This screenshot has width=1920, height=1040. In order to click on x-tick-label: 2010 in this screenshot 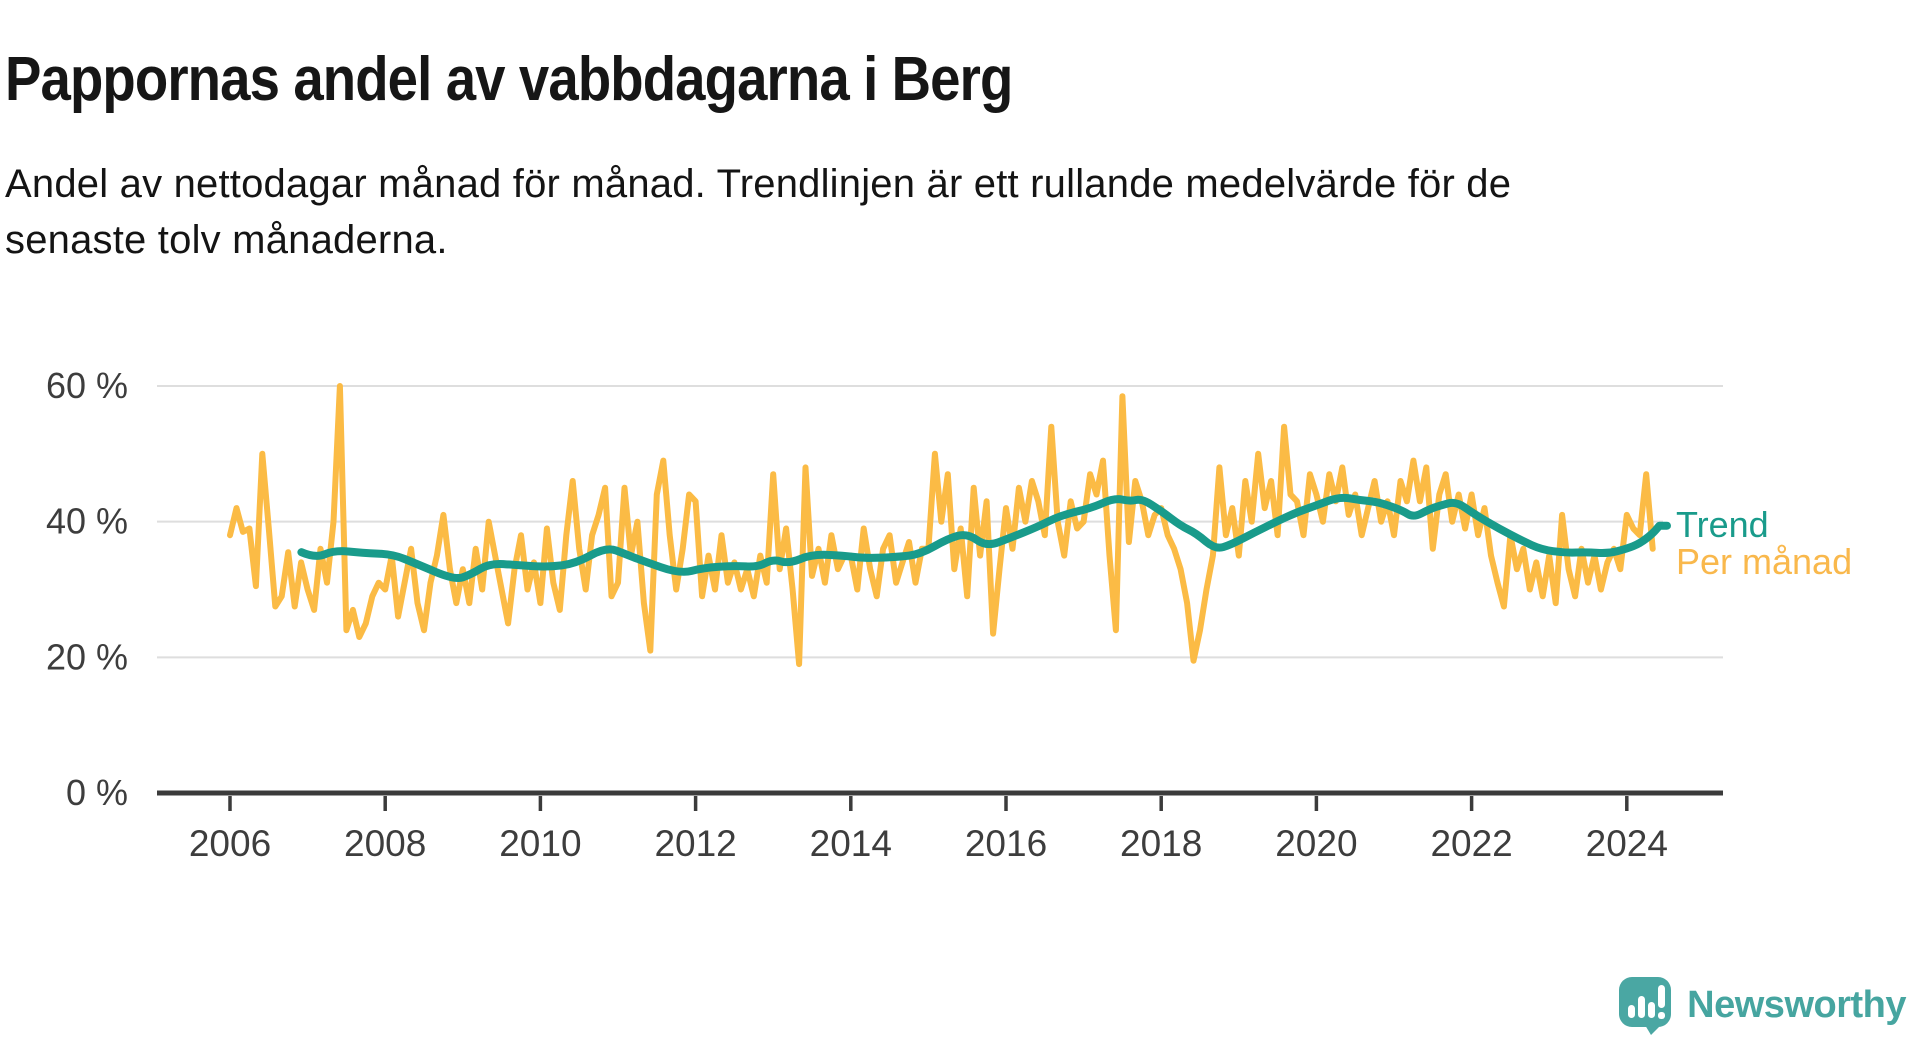, I will do `click(540, 843)`.